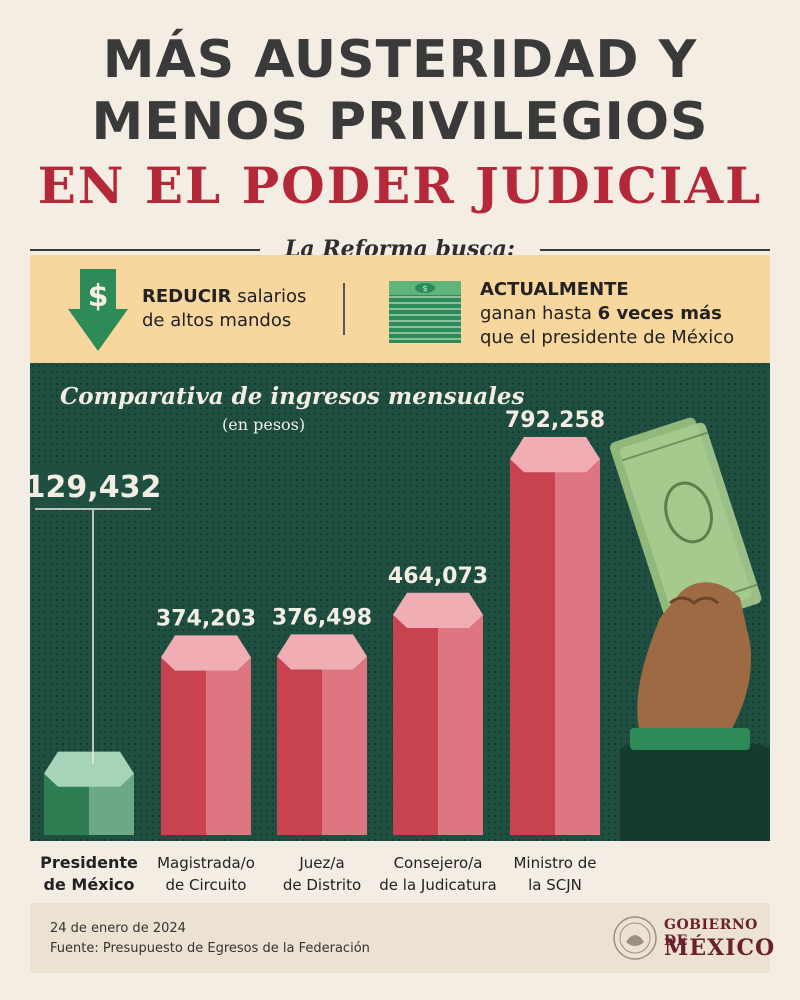 This screenshot has width=800, height=1000. What do you see at coordinates (224, 309) in the screenshot?
I see `reducir-text: REDUCIR salarios de altos mandos` at bounding box center [224, 309].